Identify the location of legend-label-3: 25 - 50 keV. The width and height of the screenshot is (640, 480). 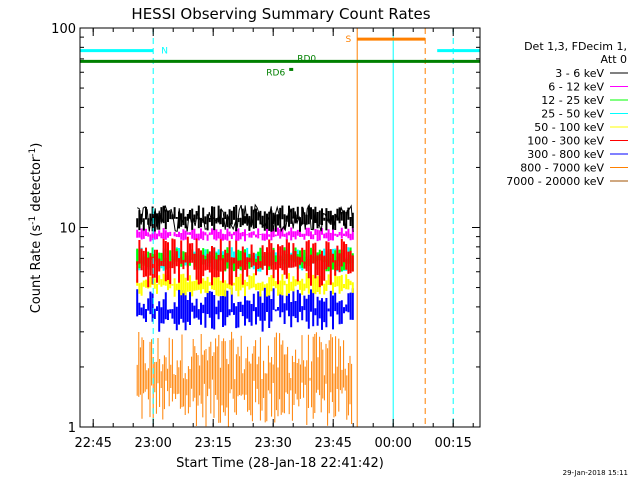
(572, 114).